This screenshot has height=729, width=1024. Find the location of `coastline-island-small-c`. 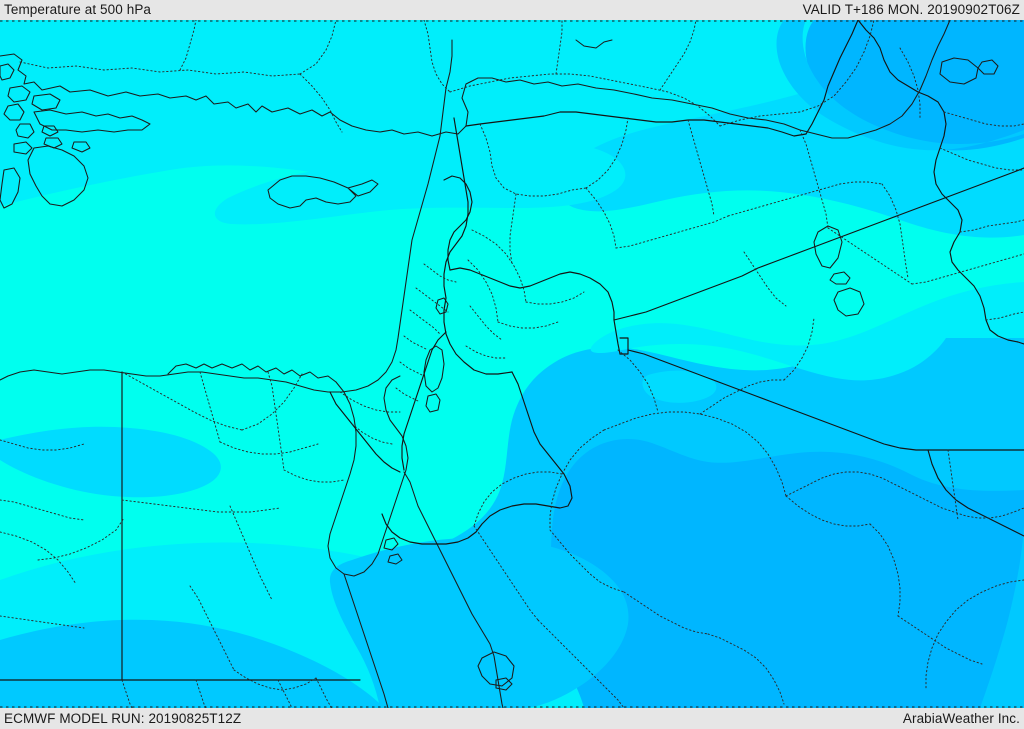

coastline-island-small-c is located at coordinates (53, 143).